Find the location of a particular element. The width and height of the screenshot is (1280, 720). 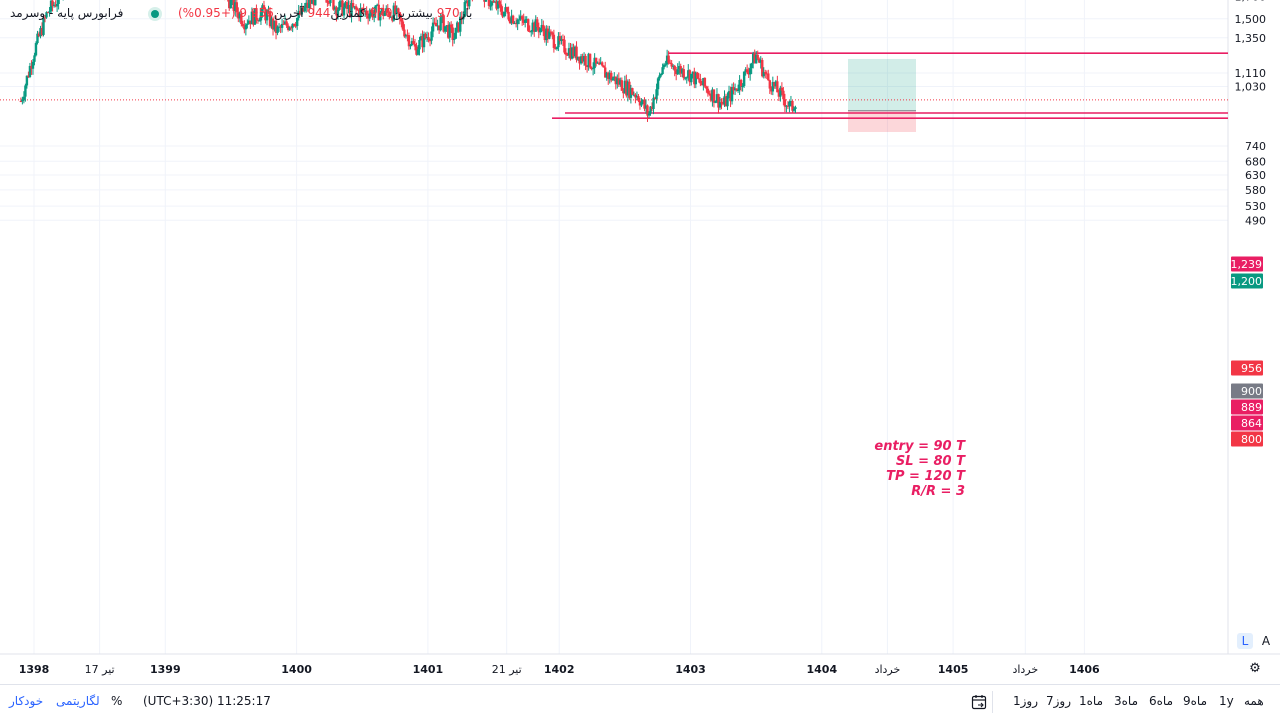

symbol-title: فرابورس پایه - وسرمد is located at coordinates (67, 13).